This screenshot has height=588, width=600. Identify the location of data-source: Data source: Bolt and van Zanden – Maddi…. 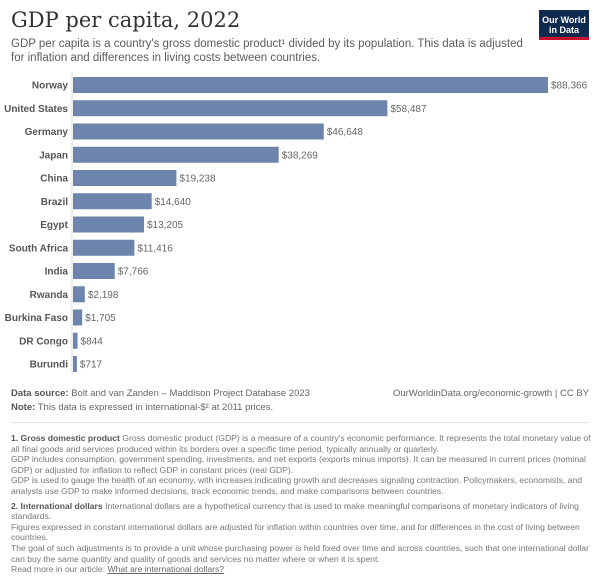
(160, 393).